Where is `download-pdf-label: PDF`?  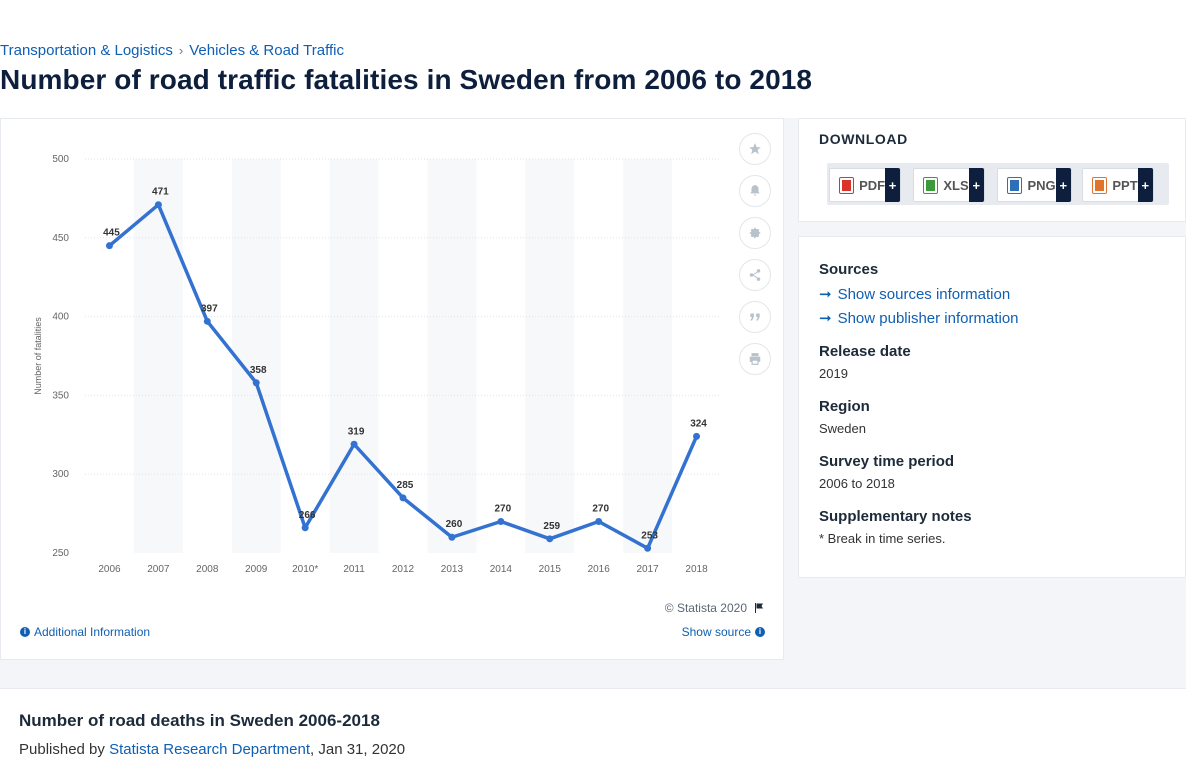
download-pdf-label: PDF is located at coordinates (872, 185).